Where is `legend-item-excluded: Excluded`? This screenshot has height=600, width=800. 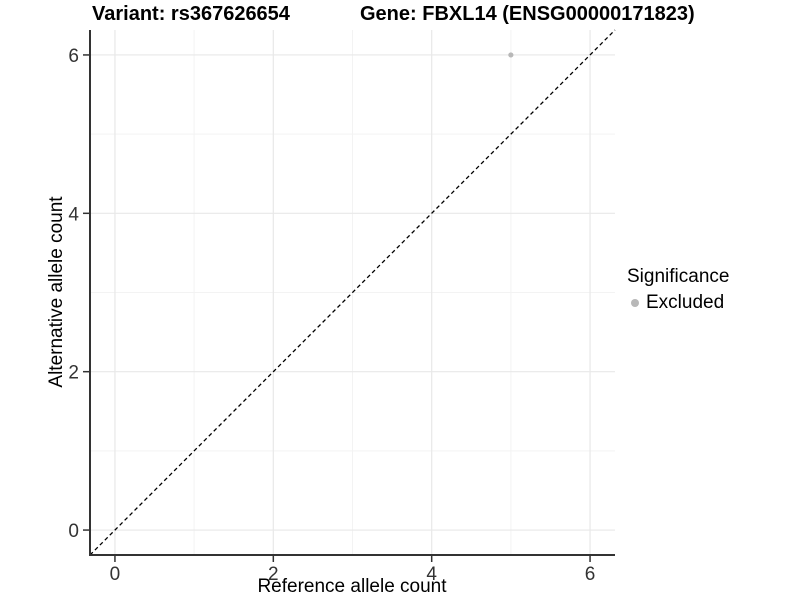
legend-item-excluded: Excluded is located at coordinates (678, 303).